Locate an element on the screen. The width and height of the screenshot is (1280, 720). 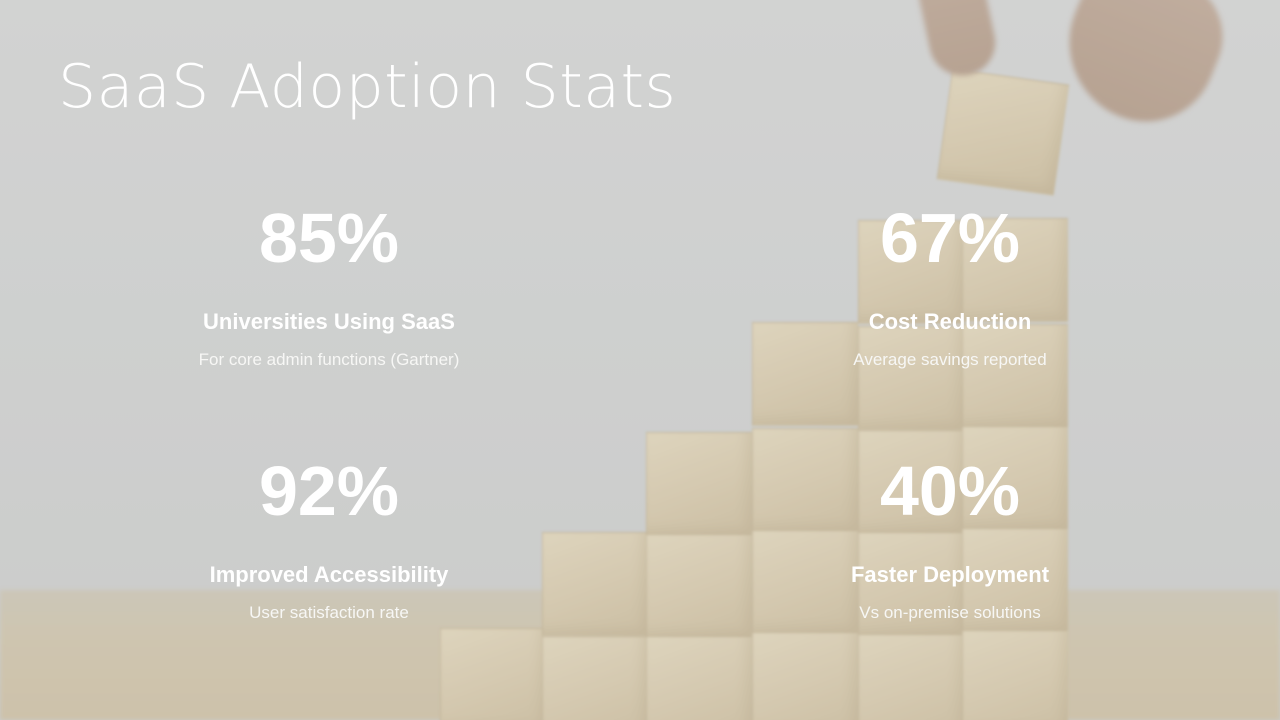
stat-value: 67% is located at coordinates (950, 238).